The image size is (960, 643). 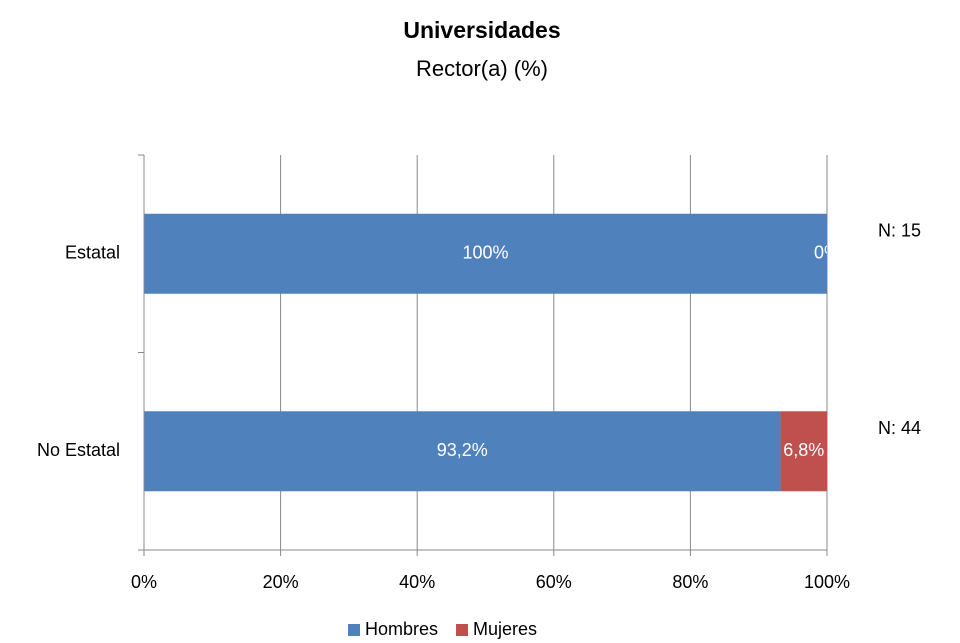 What do you see at coordinates (144, 582) in the screenshot?
I see `x-tick-label: 0%` at bounding box center [144, 582].